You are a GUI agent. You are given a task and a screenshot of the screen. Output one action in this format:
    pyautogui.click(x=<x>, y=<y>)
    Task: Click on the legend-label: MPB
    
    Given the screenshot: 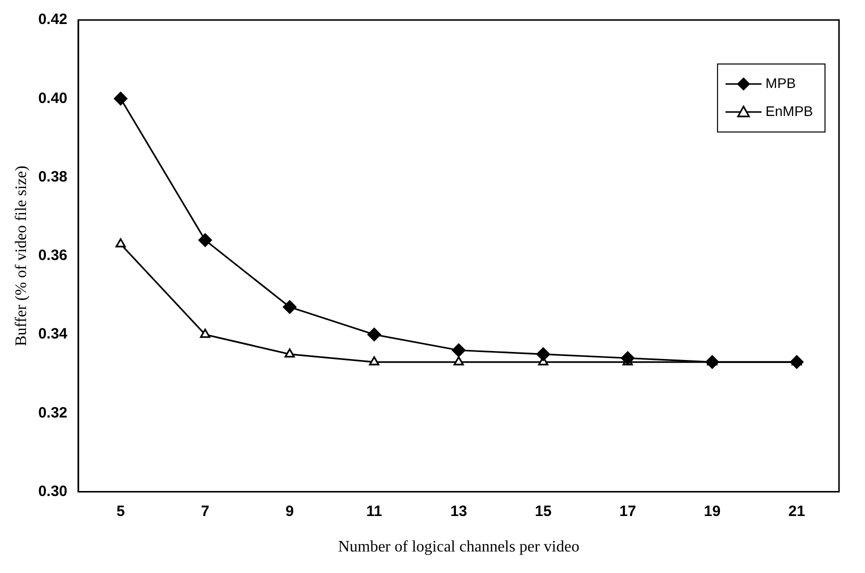 What is the action you would take?
    pyautogui.click(x=781, y=82)
    